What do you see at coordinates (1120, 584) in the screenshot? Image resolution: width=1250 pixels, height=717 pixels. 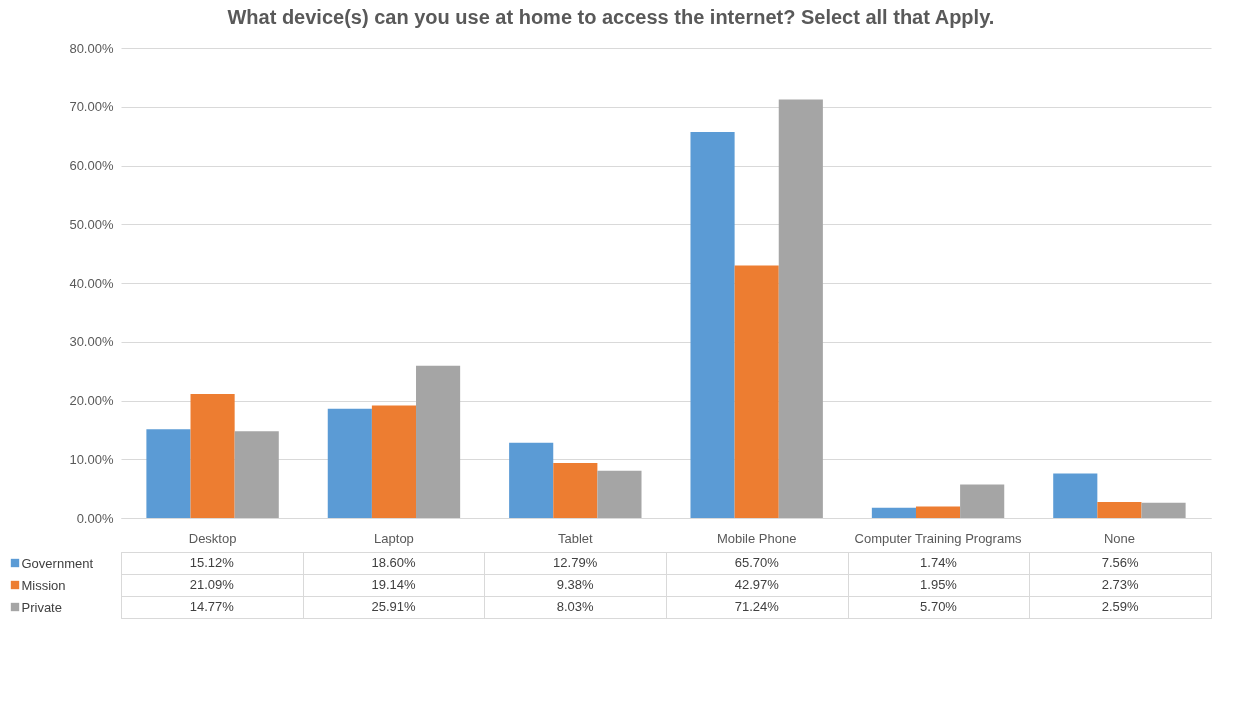 I see `data-label: 2.73%` at bounding box center [1120, 584].